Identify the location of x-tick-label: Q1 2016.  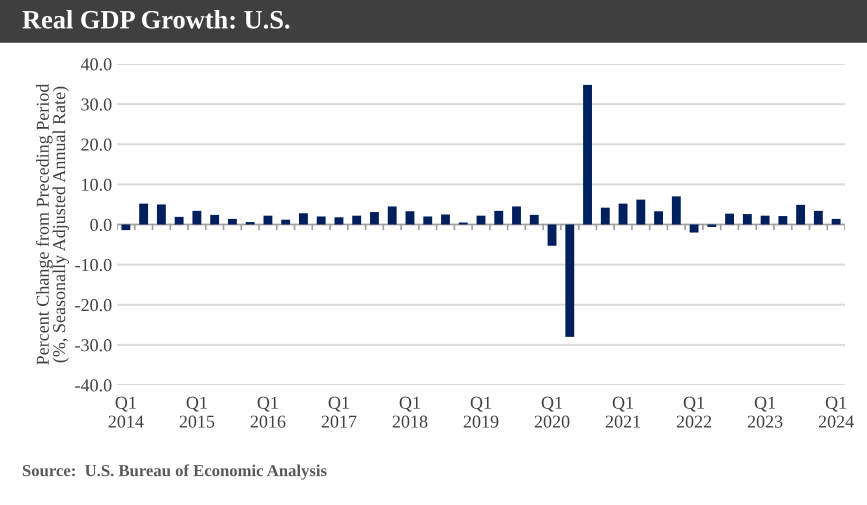
(268, 412).